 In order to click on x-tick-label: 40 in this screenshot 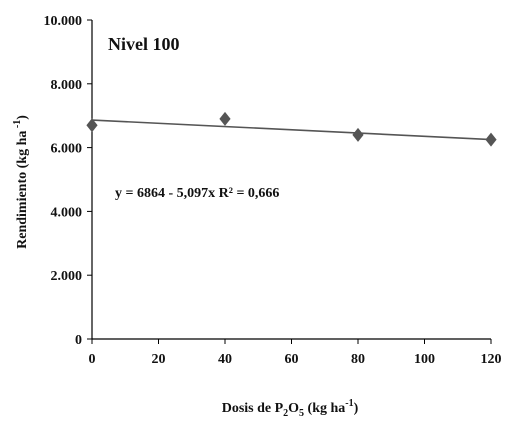, I will do `click(225, 359)`.